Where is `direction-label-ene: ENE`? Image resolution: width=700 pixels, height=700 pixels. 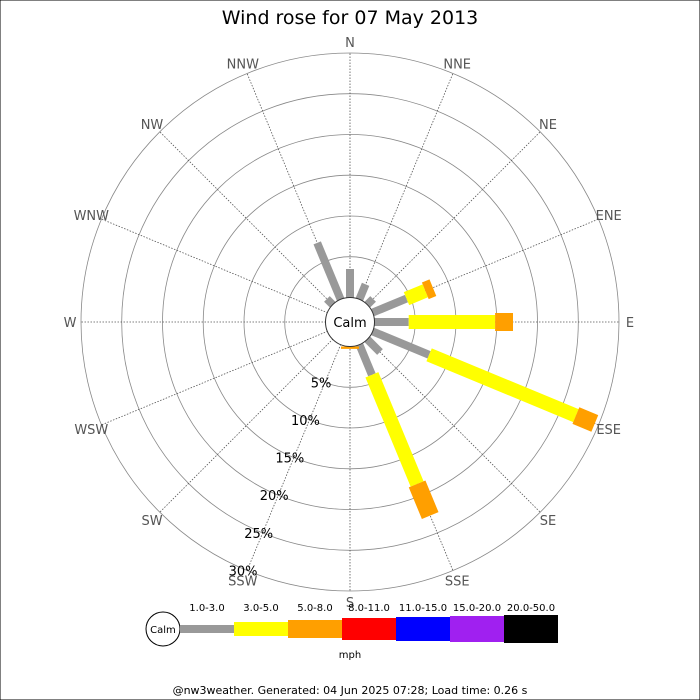 direction-label-ene: ENE is located at coordinates (609, 216).